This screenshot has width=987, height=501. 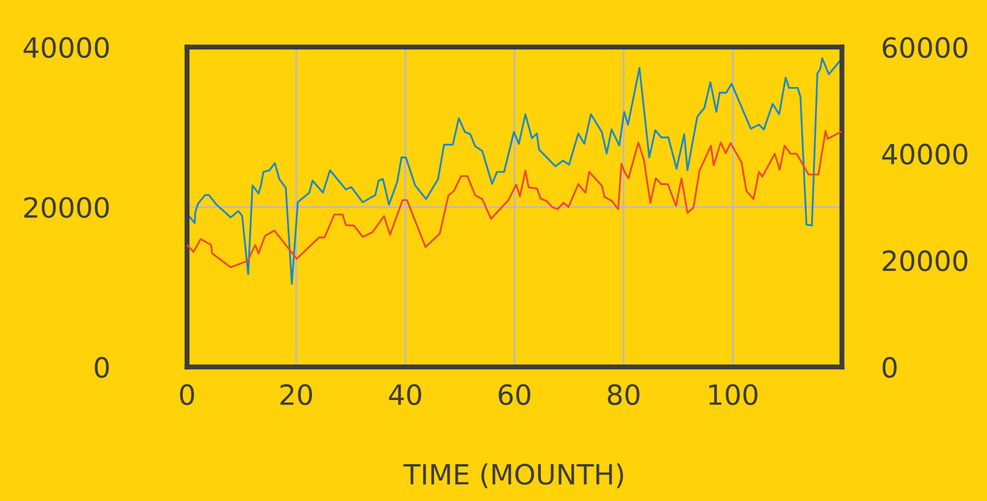 What do you see at coordinates (405, 395) in the screenshot?
I see `x-tick-label: 40` at bounding box center [405, 395].